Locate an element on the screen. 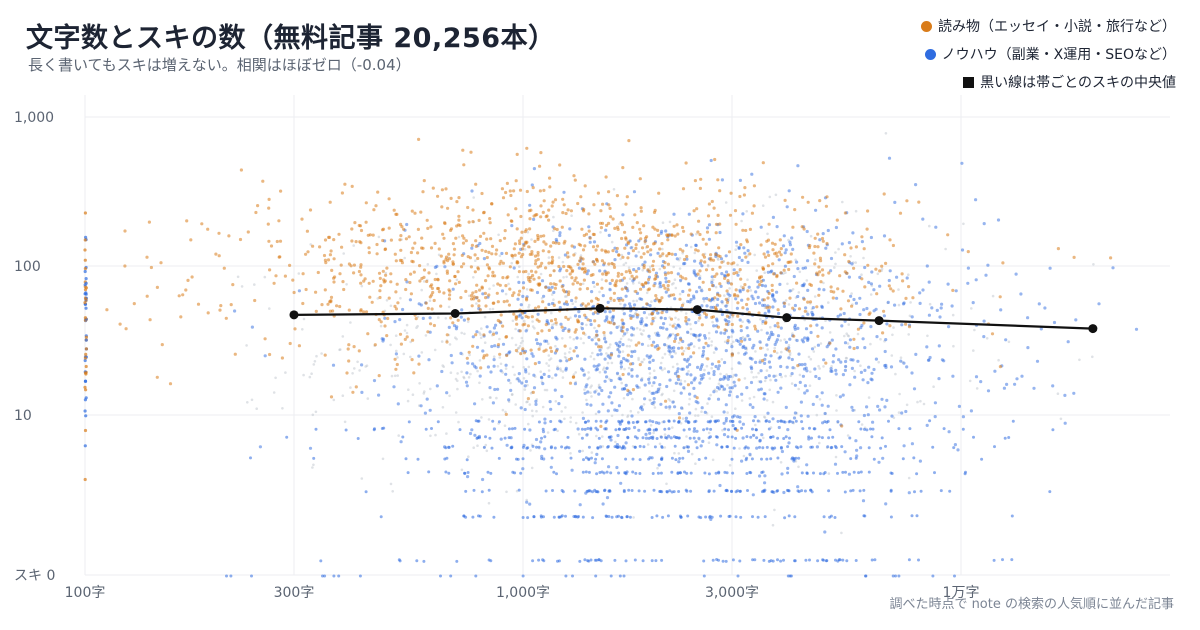 The width and height of the screenshot is (1200, 630). median-point is located at coordinates (697, 310).